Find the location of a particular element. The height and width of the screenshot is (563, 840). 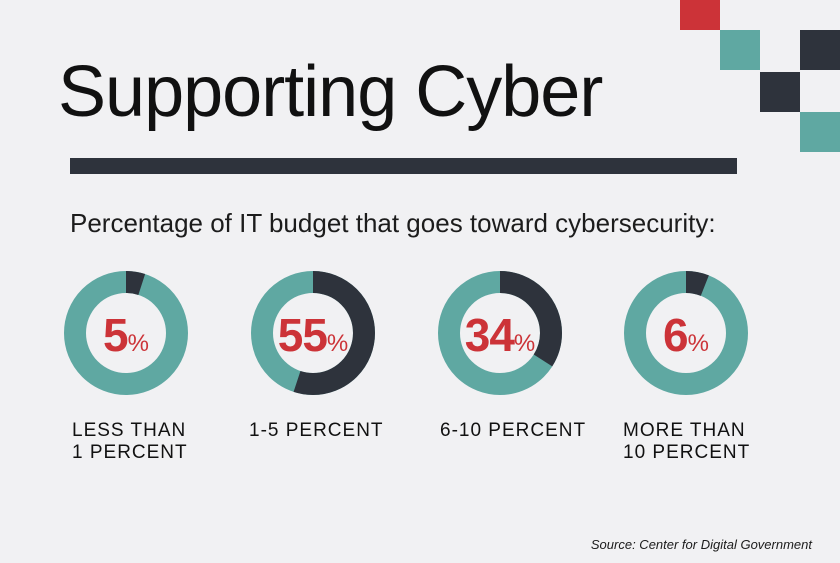

percent-label-2: 55% is located at coordinates (313, 335).